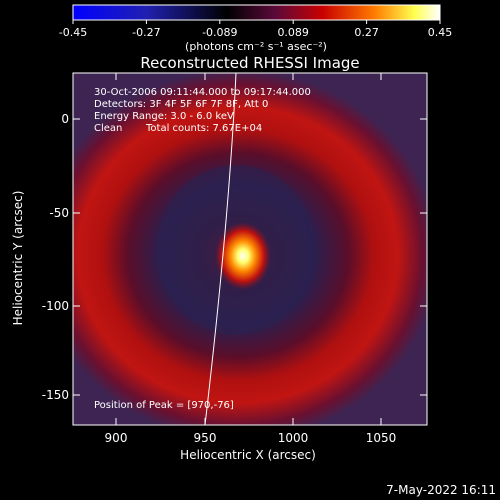 This screenshot has width=500, height=500. What do you see at coordinates (55, 395) in the screenshot?
I see `y-tick-minus150: -150` at bounding box center [55, 395].